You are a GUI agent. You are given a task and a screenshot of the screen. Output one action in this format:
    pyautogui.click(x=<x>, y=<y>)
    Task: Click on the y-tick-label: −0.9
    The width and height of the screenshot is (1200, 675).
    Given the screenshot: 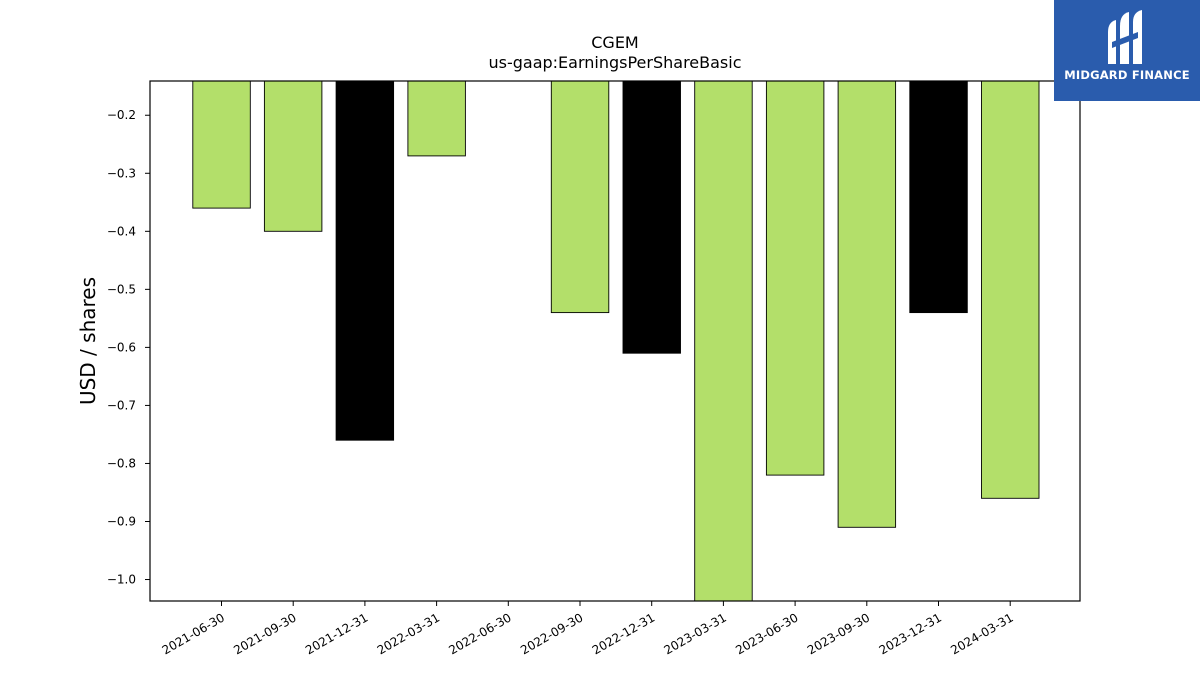 What is the action you would take?
    pyautogui.click(x=121, y=521)
    